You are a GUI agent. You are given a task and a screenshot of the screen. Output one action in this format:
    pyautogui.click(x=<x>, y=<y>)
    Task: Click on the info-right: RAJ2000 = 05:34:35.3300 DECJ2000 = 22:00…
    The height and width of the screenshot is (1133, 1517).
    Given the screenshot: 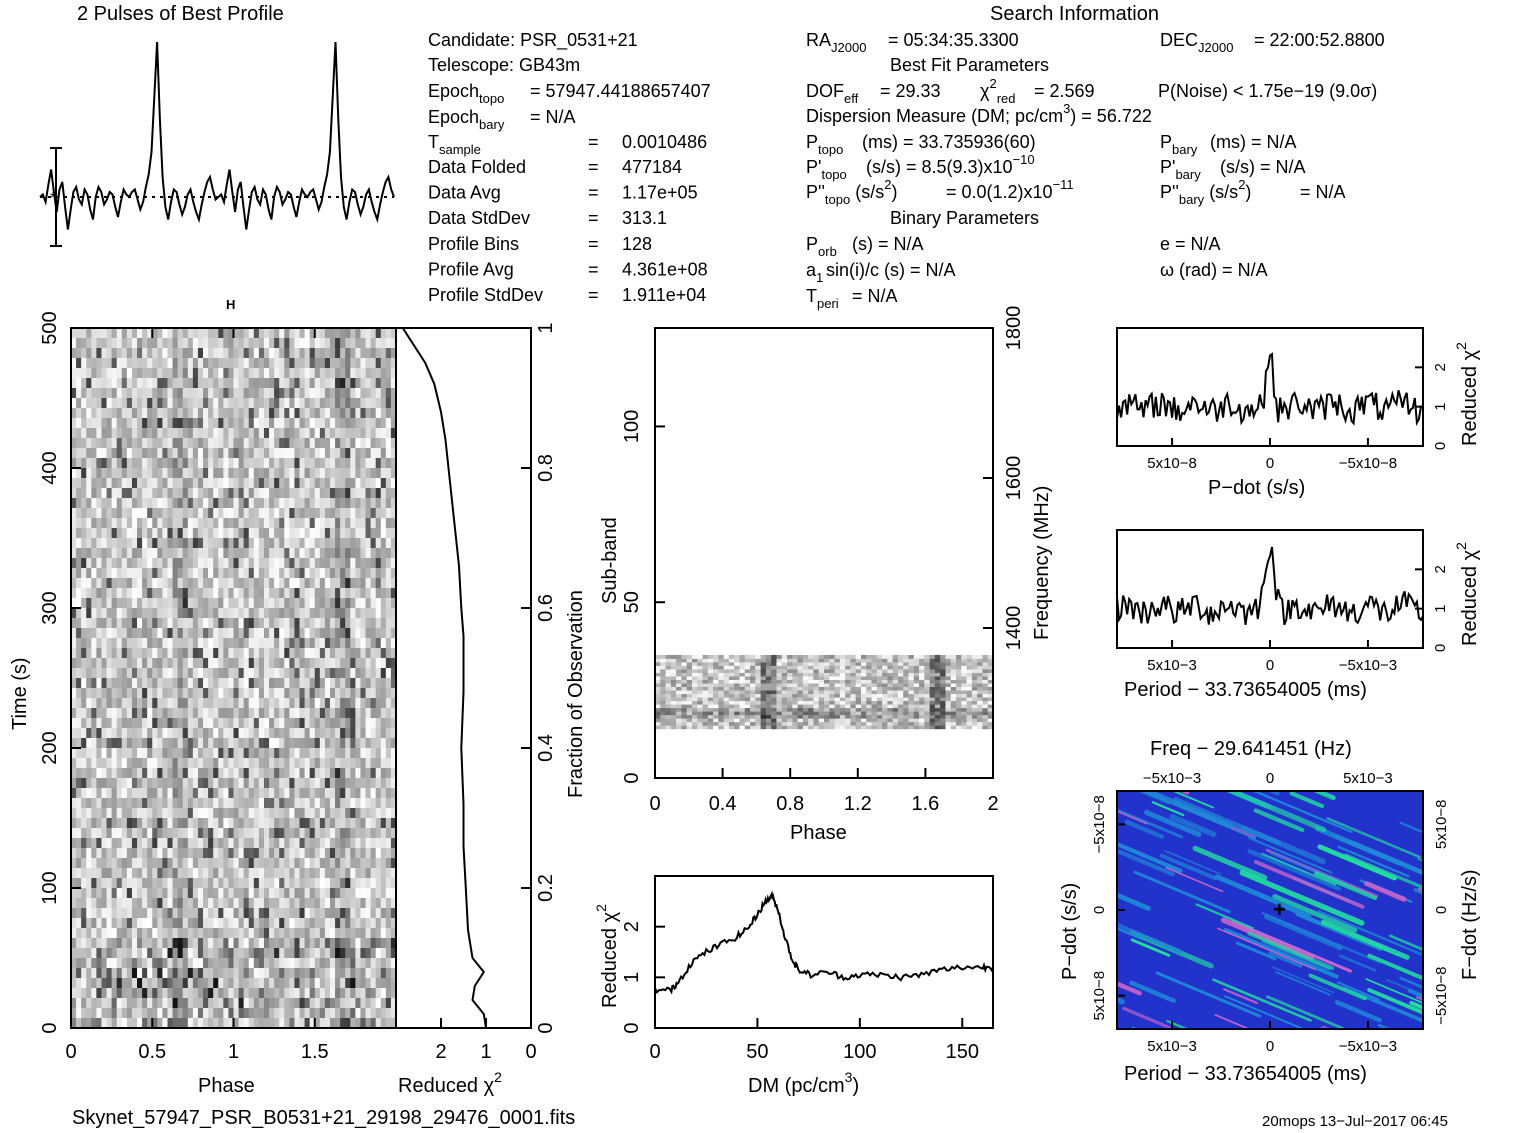 What is the action you would take?
    pyautogui.click(x=1095, y=170)
    